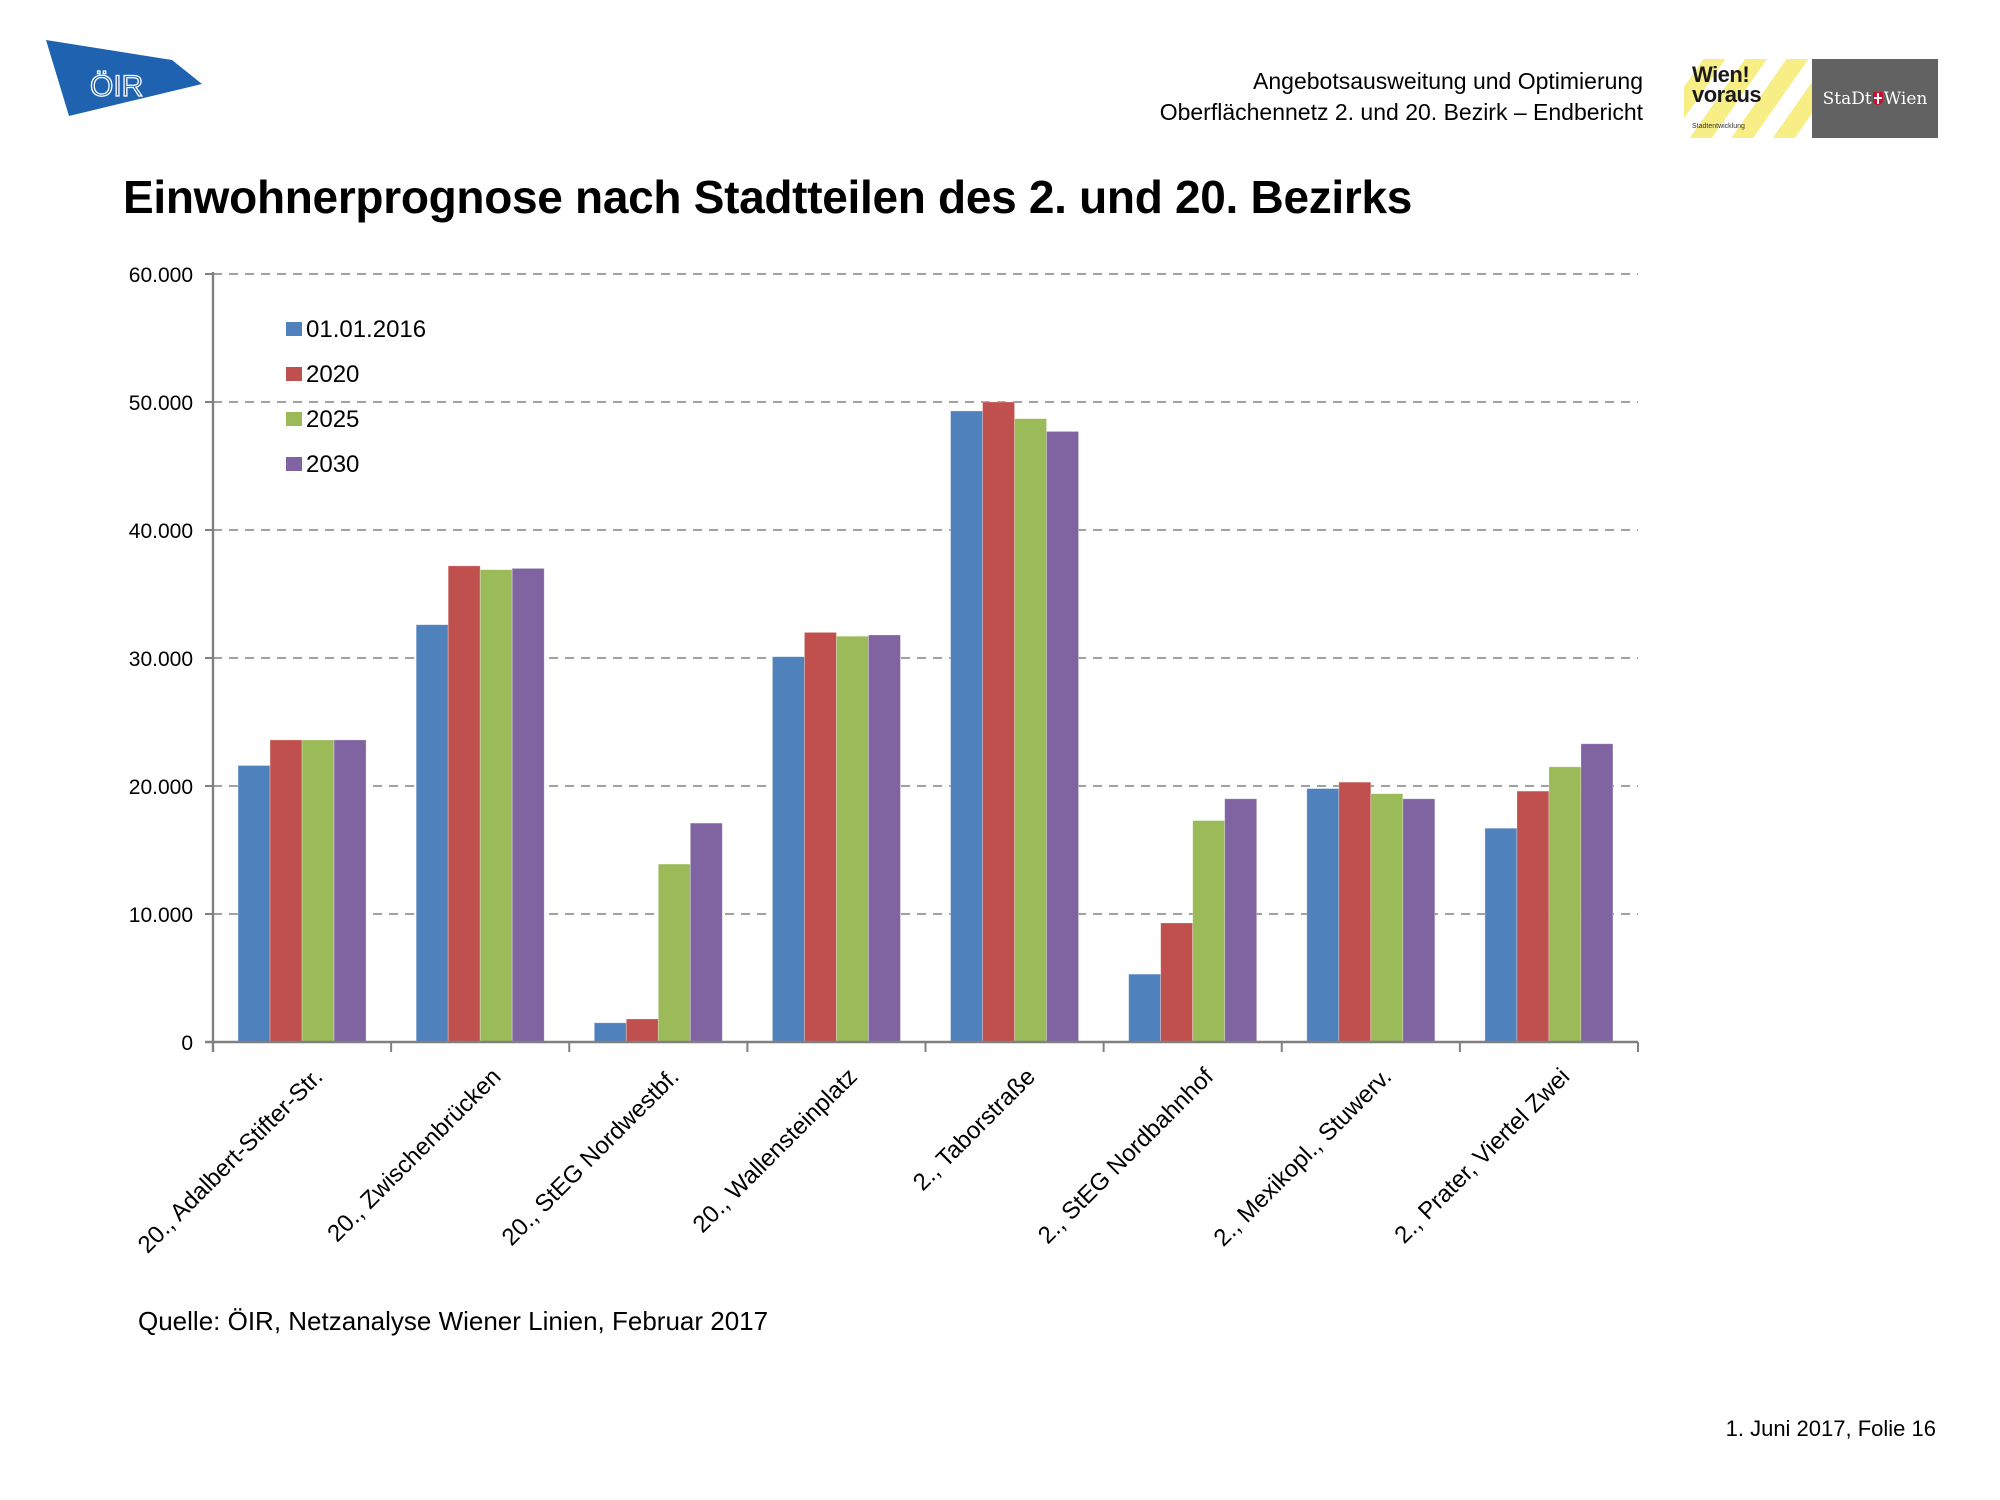 This screenshot has height=1500, width=2000. What do you see at coordinates (1482, 1156) in the screenshot?
I see `x-tick-label: 2., Prater, Viertel Zwei` at bounding box center [1482, 1156].